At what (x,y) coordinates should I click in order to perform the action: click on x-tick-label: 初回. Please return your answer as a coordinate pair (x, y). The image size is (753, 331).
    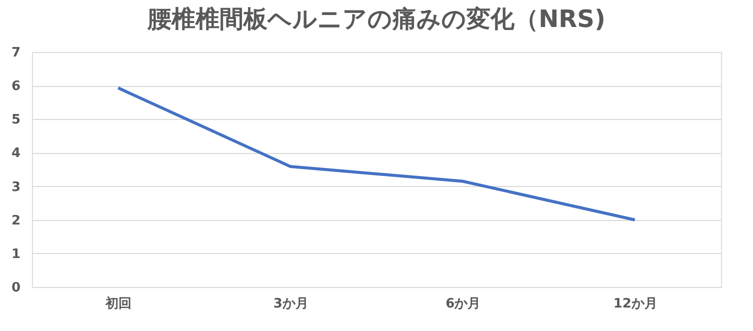
    Looking at the image, I should click on (118, 304).